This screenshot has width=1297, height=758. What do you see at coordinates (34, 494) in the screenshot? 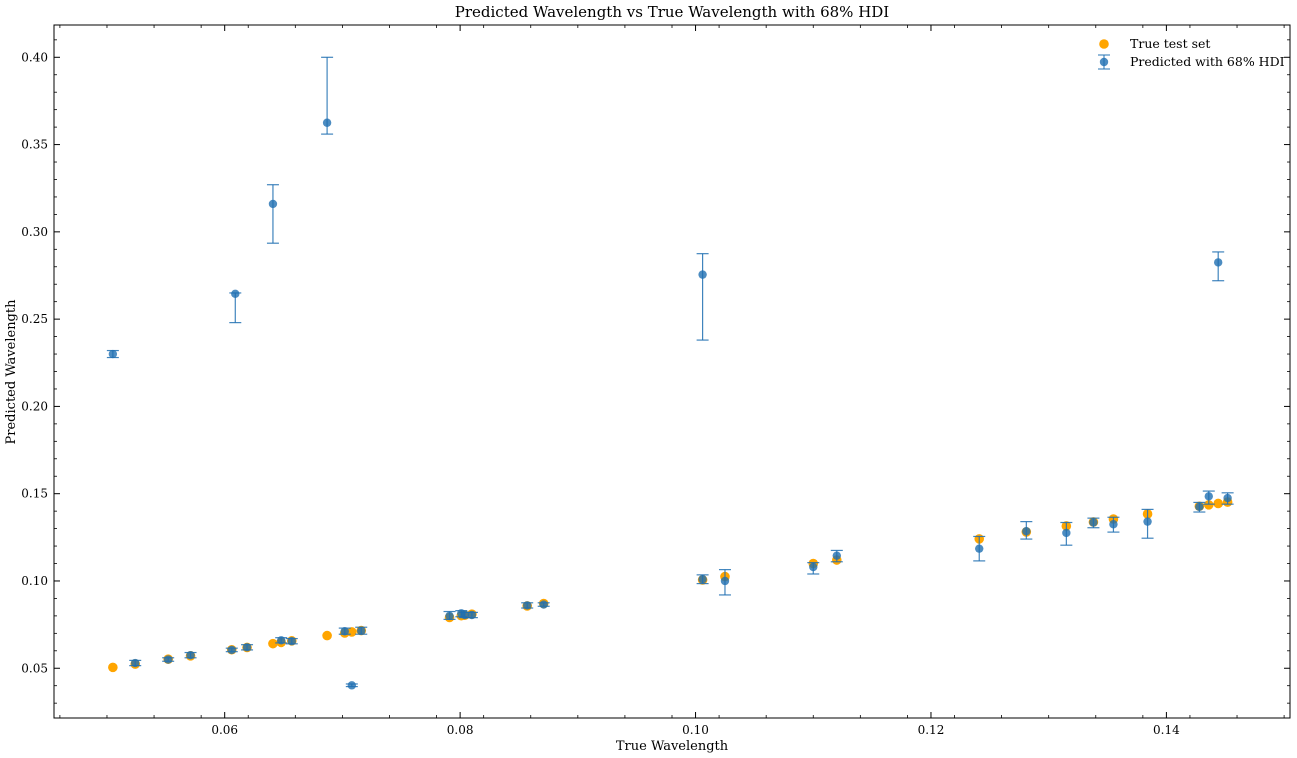
I see `y-tick-label-2: 0.15` at bounding box center [34, 494].